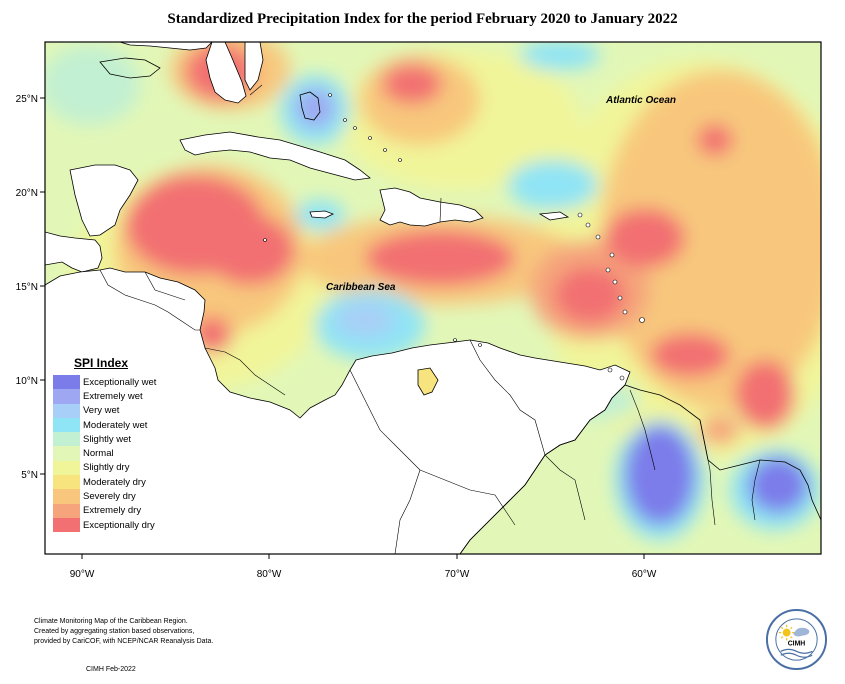  What do you see at coordinates (801, 632) in the screenshot?
I see `cloud-icon` at bounding box center [801, 632].